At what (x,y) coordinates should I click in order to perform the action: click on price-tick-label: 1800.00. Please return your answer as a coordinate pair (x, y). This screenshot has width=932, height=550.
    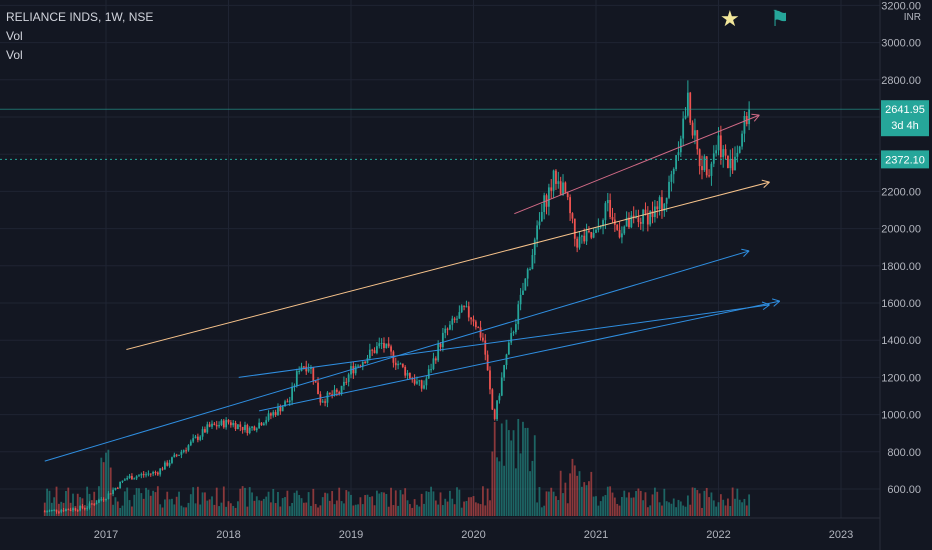
    Looking at the image, I should click on (901, 267).